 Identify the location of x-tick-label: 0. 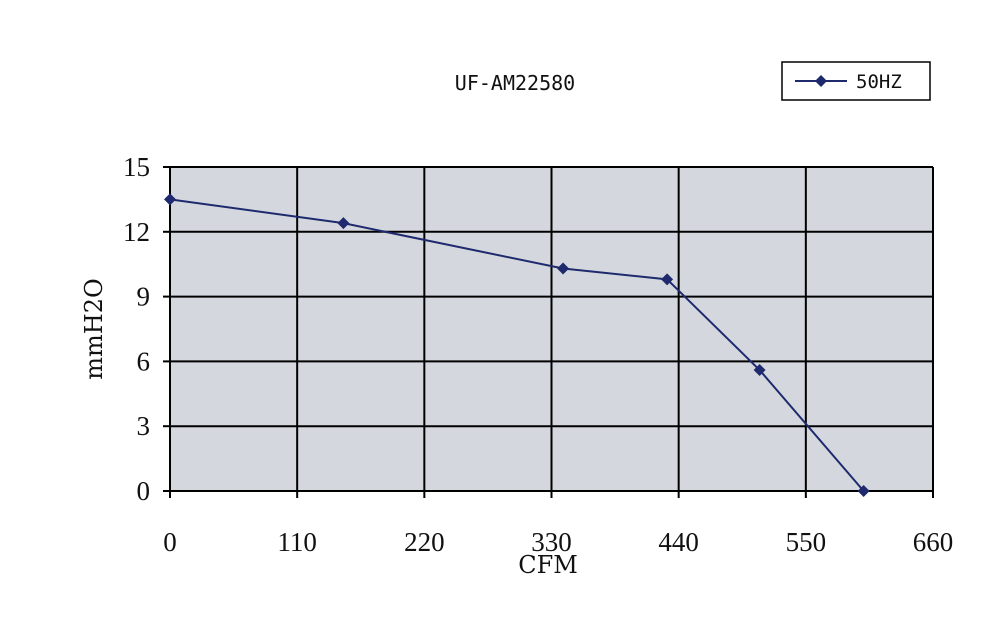
(170, 542).